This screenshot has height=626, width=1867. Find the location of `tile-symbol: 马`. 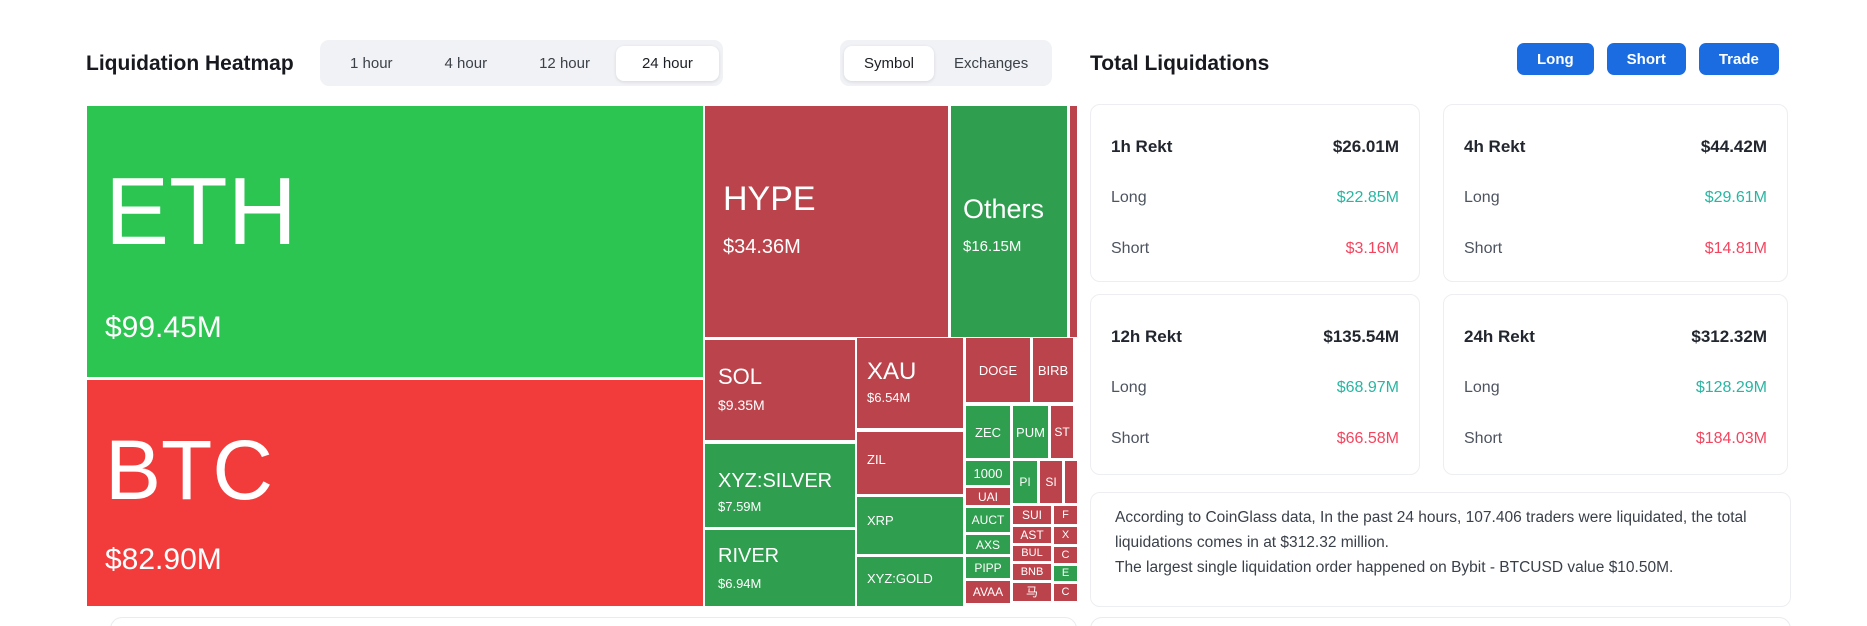

tile-symbol: 马 is located at coordinates (1031, 592).